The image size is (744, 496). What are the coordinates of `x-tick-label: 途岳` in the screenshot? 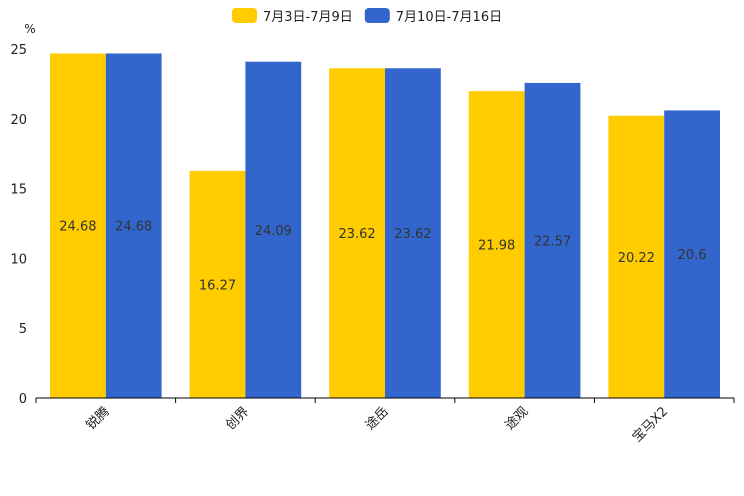 It's located at (377, 419).